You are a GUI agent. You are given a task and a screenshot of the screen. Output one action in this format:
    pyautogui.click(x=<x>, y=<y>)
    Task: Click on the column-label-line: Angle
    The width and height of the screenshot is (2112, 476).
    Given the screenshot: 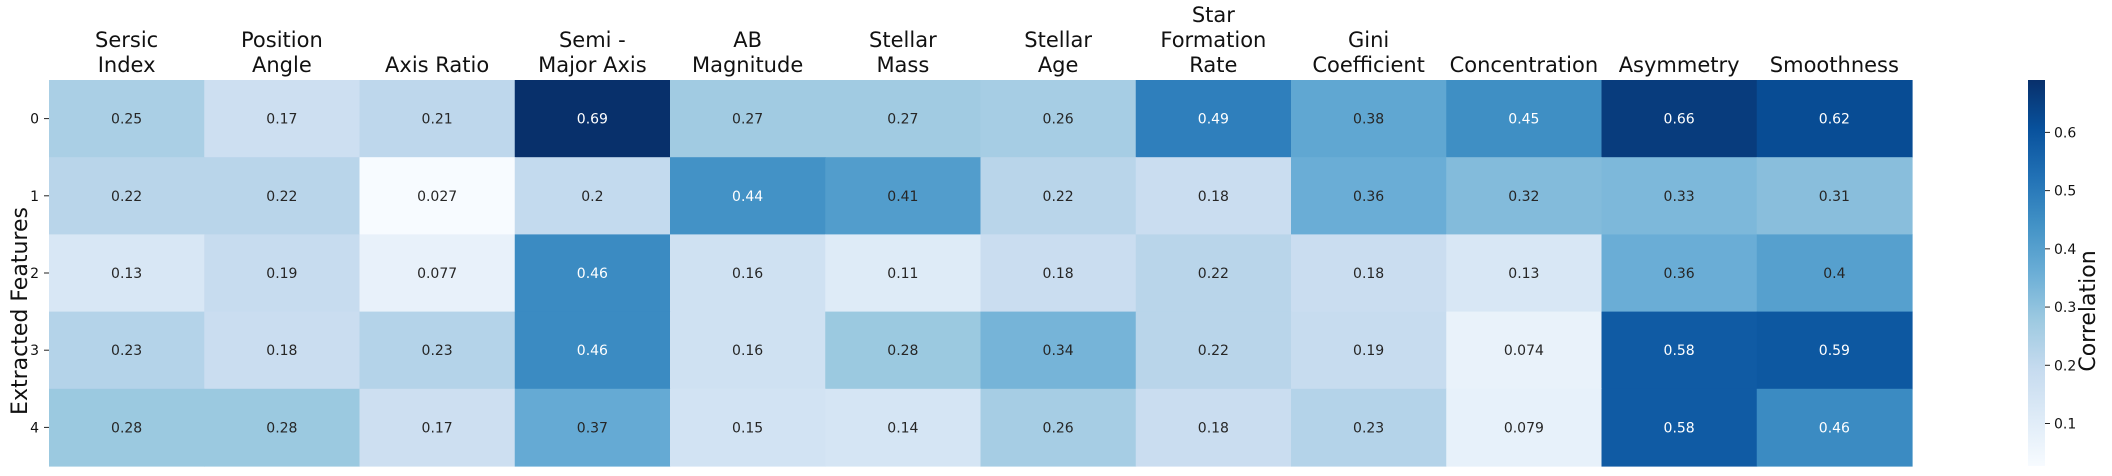 What is the action you would take?
    pyautogui.click(x=282, y=65)
    